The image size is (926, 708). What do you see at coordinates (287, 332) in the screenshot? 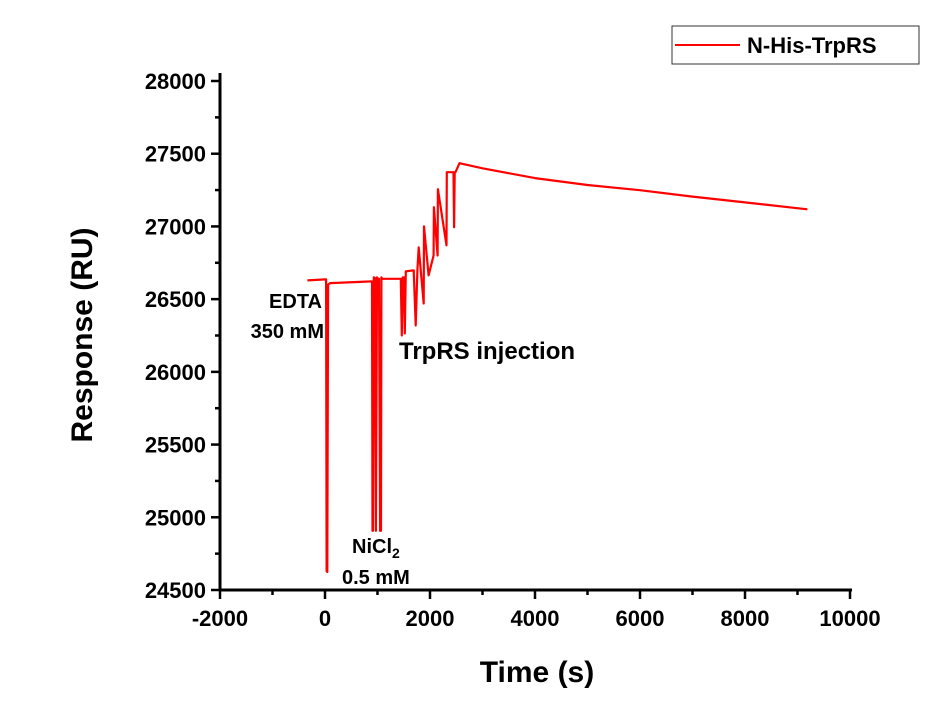
I see `annotation-edta-conc: 350 mM` at bounding box center [287, 332].